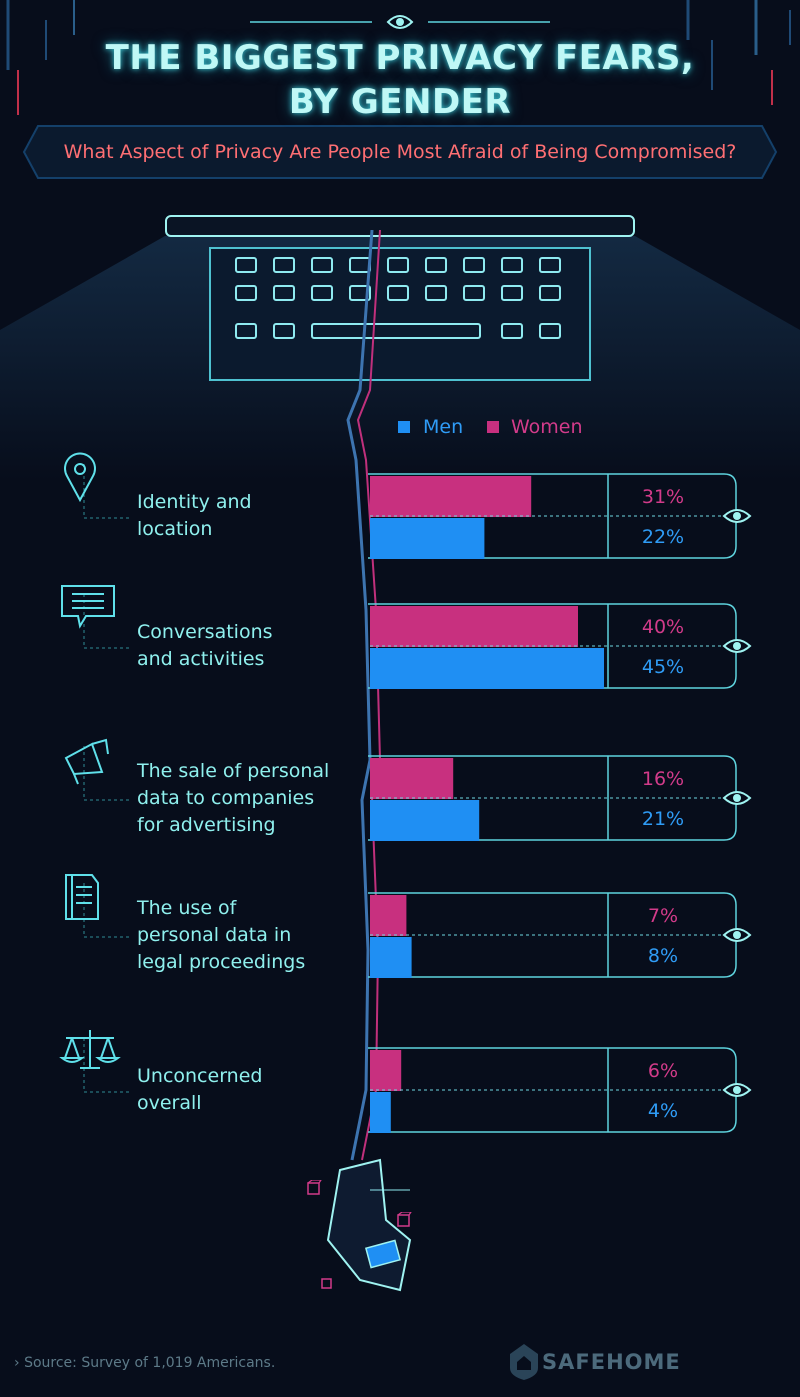 The width and height of the screenshot is (800, 1397). I want to click on megaphone-icon, so click(86, 761).